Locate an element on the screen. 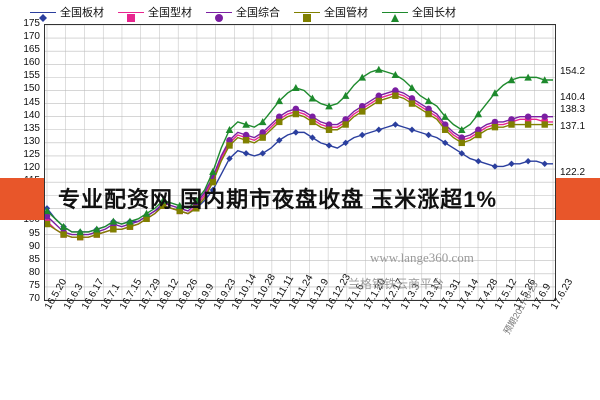 The height and width of the screenshot is (400, 600). legend-marker-circle-icon is located at coordinates (219, 15).